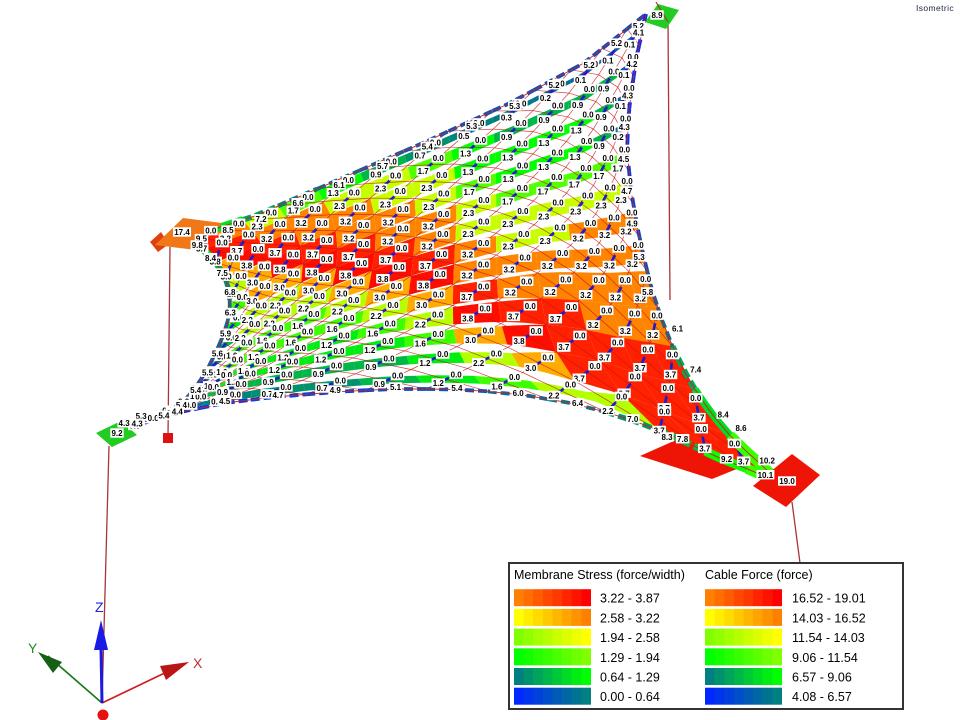  What do you see at coordinates (630, 658) in the screenshot?
I see `svg-text: 1.29 - 1.94` at bounding box center [630, 658].